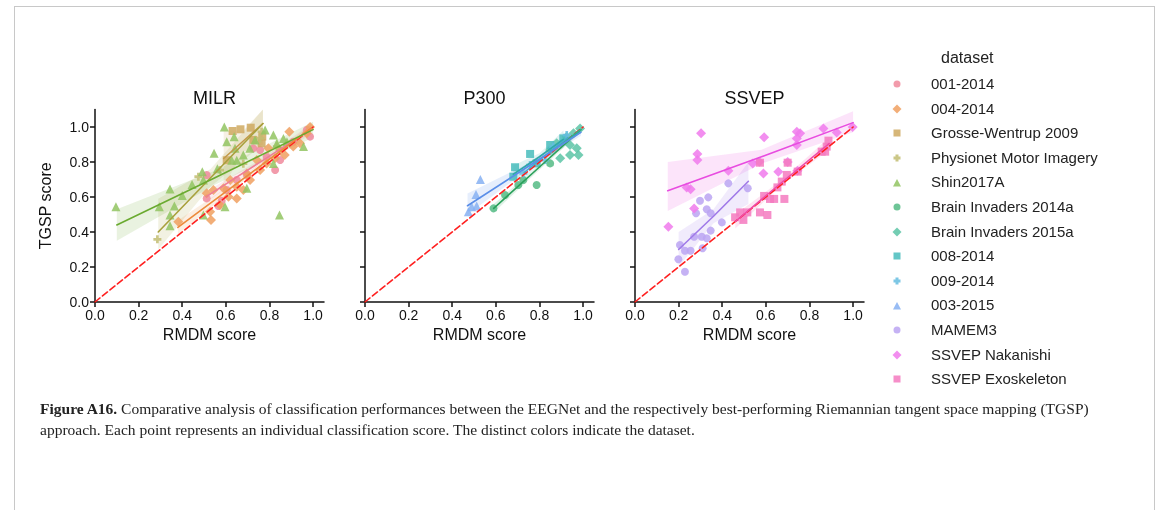 This screenshot has height=510, width=1167. What do you see at coordinates (1005, 133) in the screenshot?
I see `legend-label: Grosse-Wentrup 2009` at bounding box center [1005, 133].